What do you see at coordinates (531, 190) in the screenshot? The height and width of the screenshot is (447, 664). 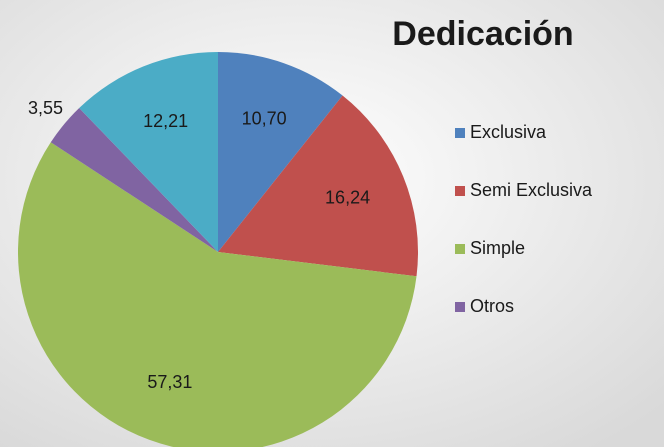 I see `legend-label: Semi Exclusiva` at bounding box center [531, 190].